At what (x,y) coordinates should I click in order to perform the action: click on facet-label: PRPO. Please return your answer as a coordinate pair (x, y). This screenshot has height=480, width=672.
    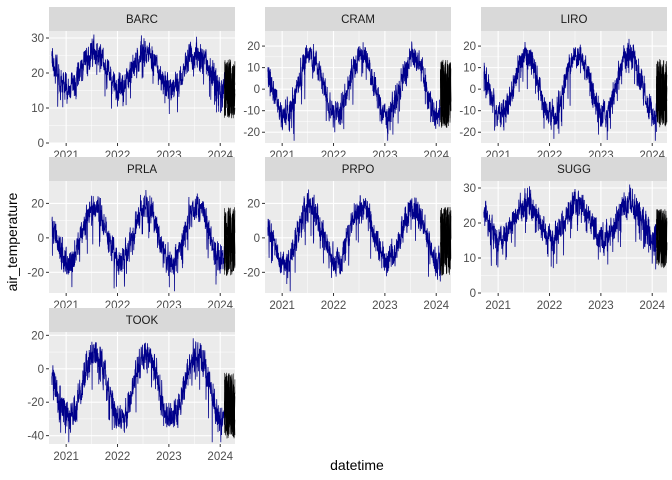
    Looking at the image, I should click on (358, 170).